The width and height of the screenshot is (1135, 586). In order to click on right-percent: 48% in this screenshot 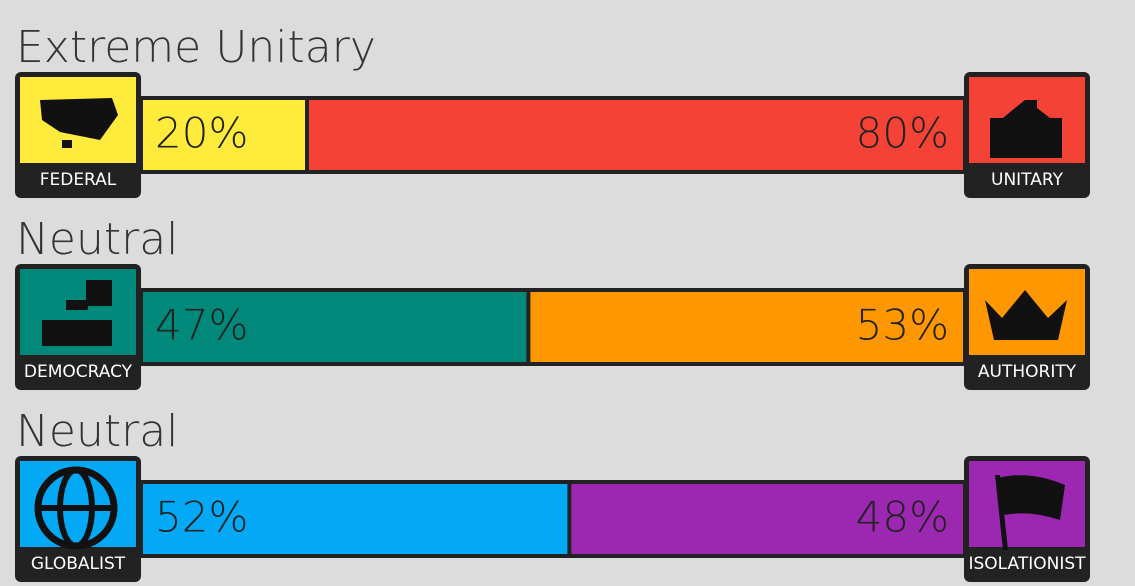, I will do `click(902, 517)`.